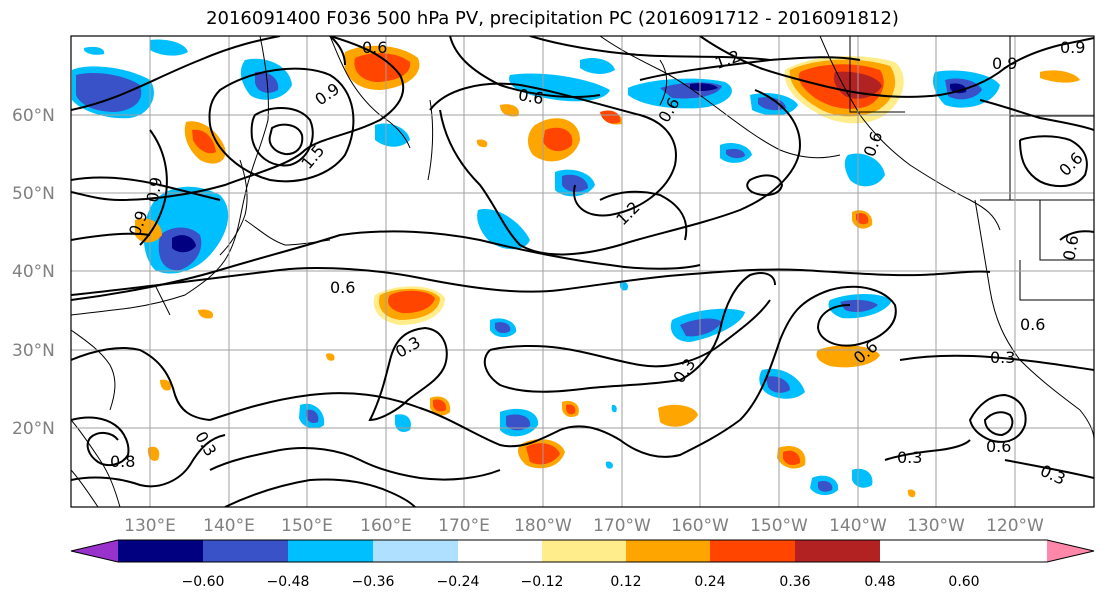  What do you see at coordinates (307, 526) in the screenshot?
I see `lon-label: 150°E` at bounding box center [307, 526].